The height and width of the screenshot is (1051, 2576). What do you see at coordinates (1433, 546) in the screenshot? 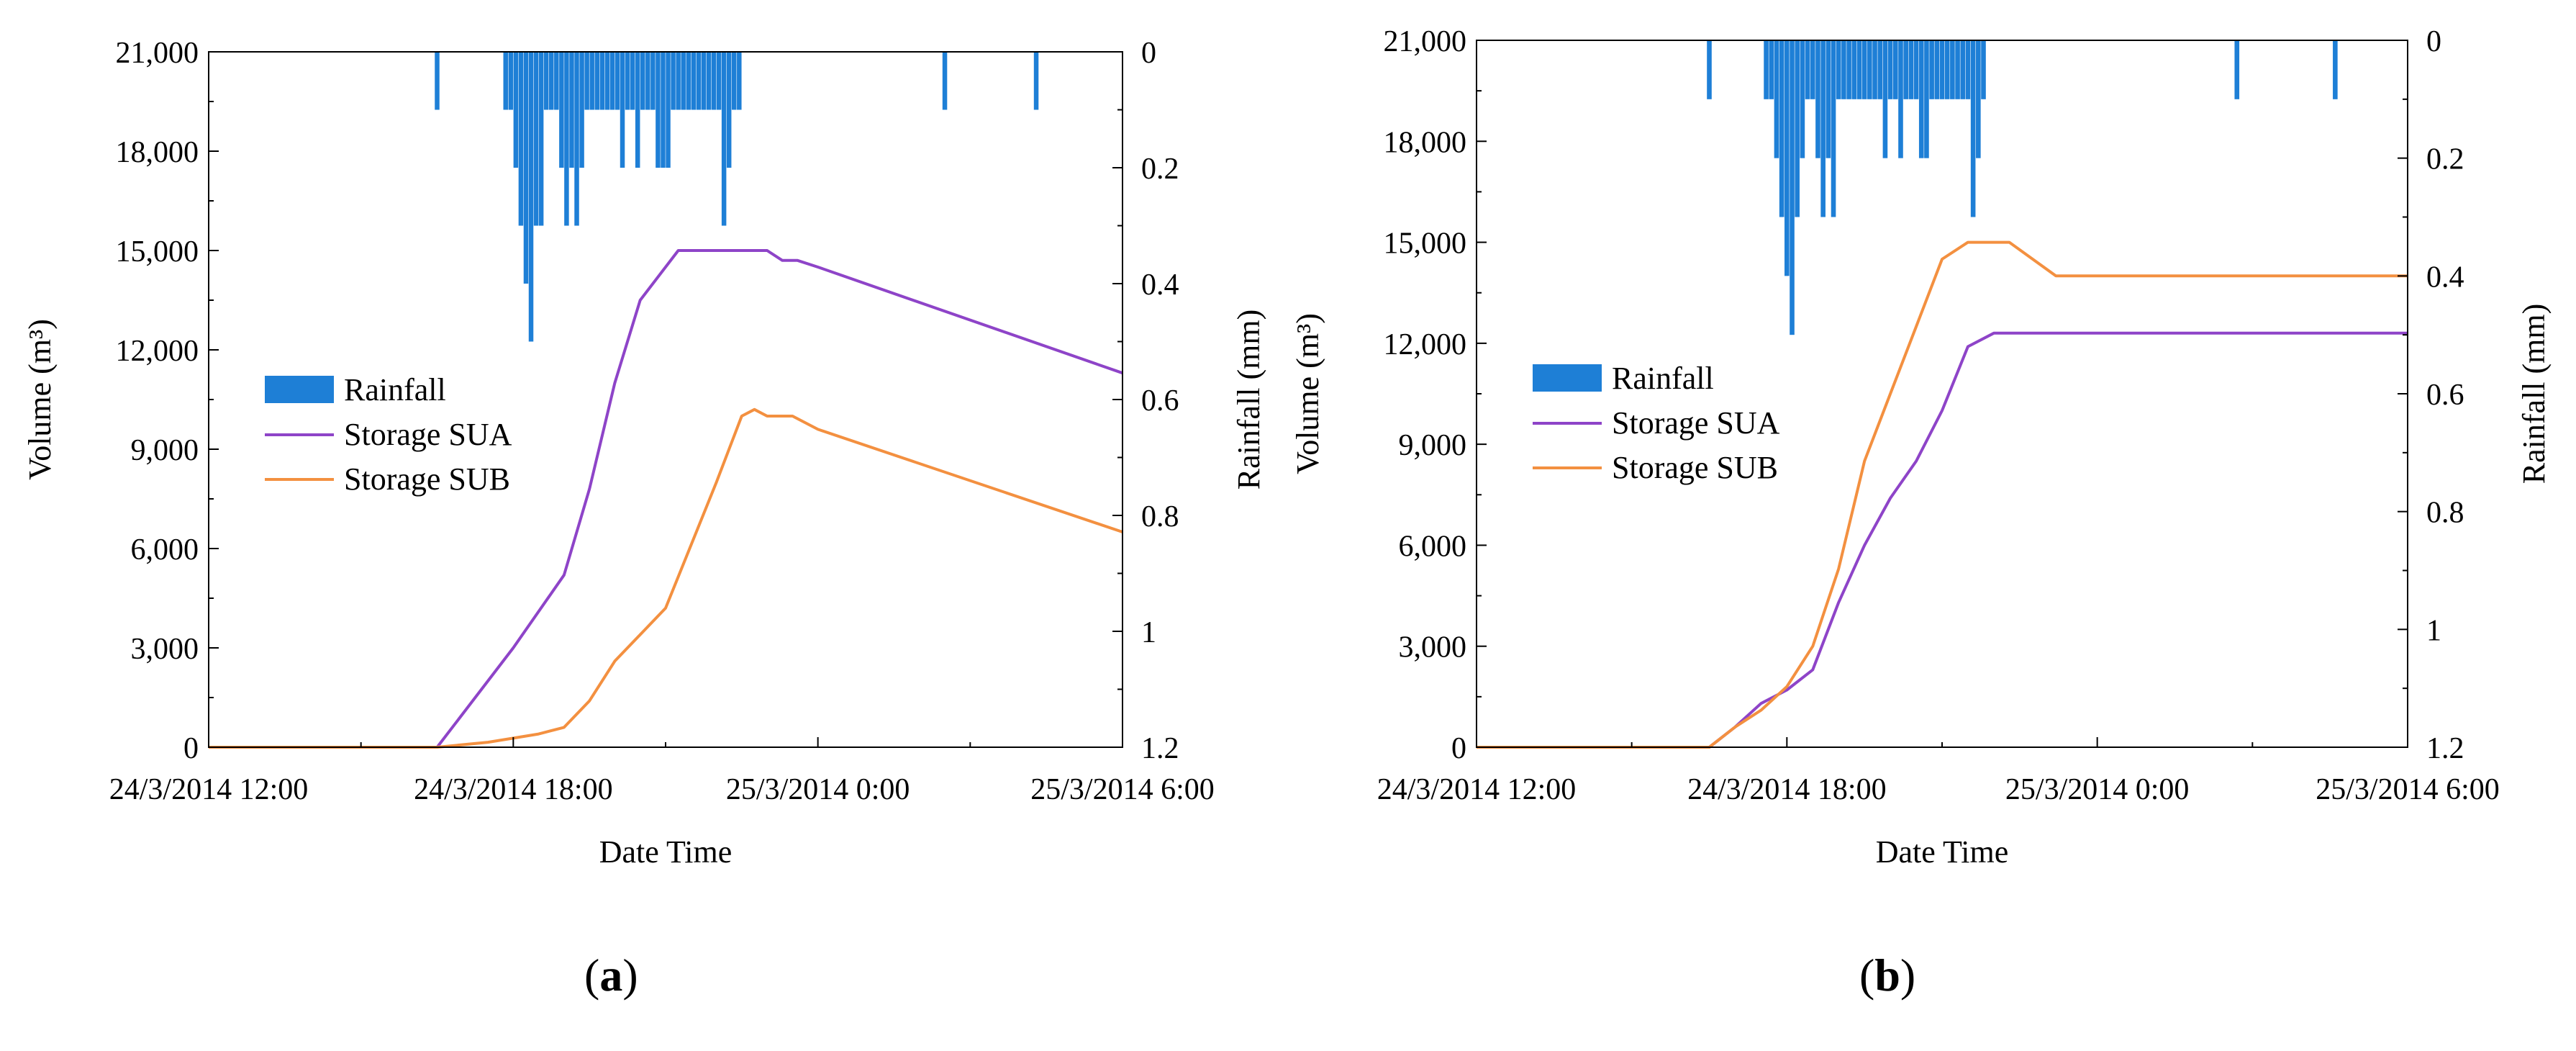
I see `y-tick-label: 6,000` at bounding box center [1433, 546].